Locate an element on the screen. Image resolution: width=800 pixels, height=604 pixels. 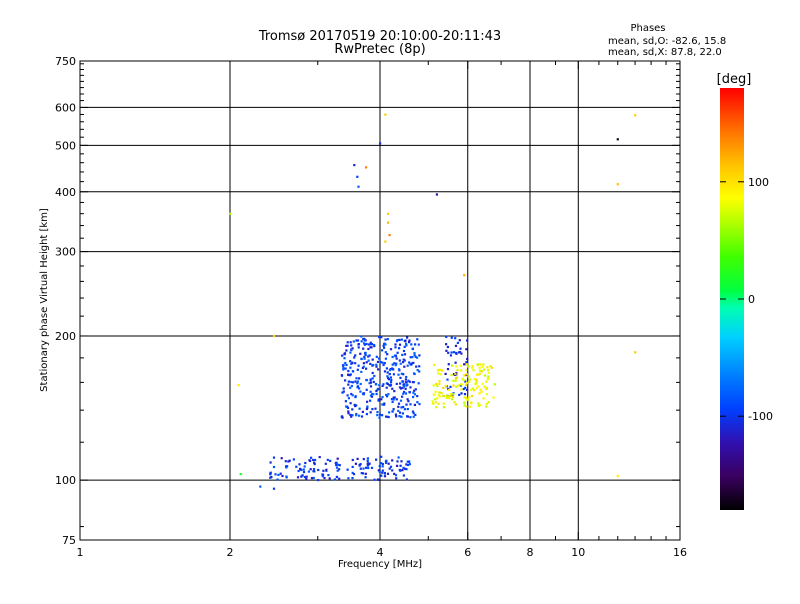
stats-heading: Phases is located at coordinates (647, 28).